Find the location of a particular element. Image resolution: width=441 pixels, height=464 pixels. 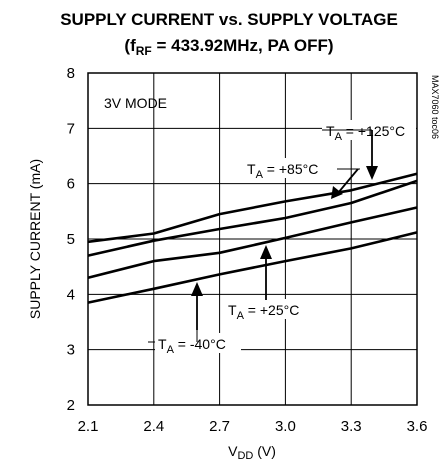

y-tick-label-3: 5 is located at coordinates (71, 239).